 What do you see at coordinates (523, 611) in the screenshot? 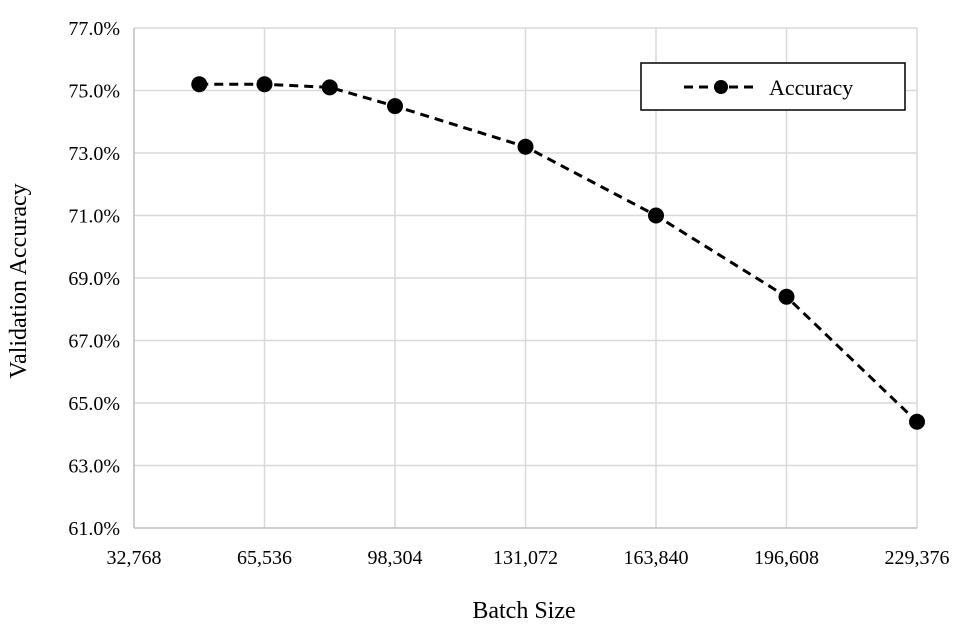
I see `x-axis-title: Batch Size` at bounding box center [523, 611].